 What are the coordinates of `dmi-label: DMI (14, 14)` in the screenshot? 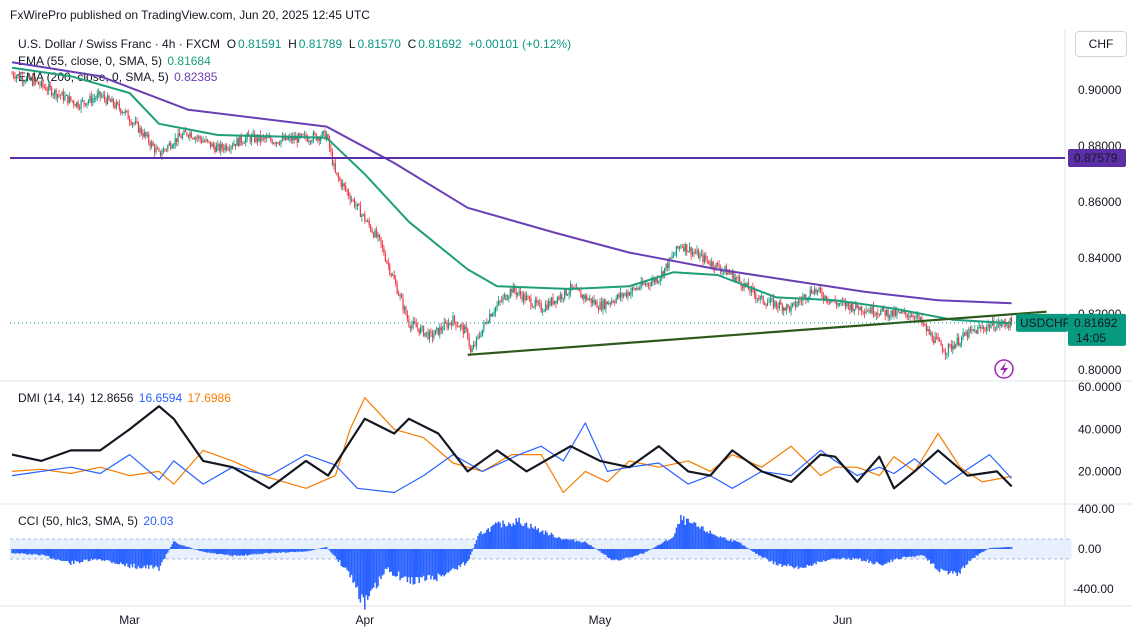 It's located at (51, 398).